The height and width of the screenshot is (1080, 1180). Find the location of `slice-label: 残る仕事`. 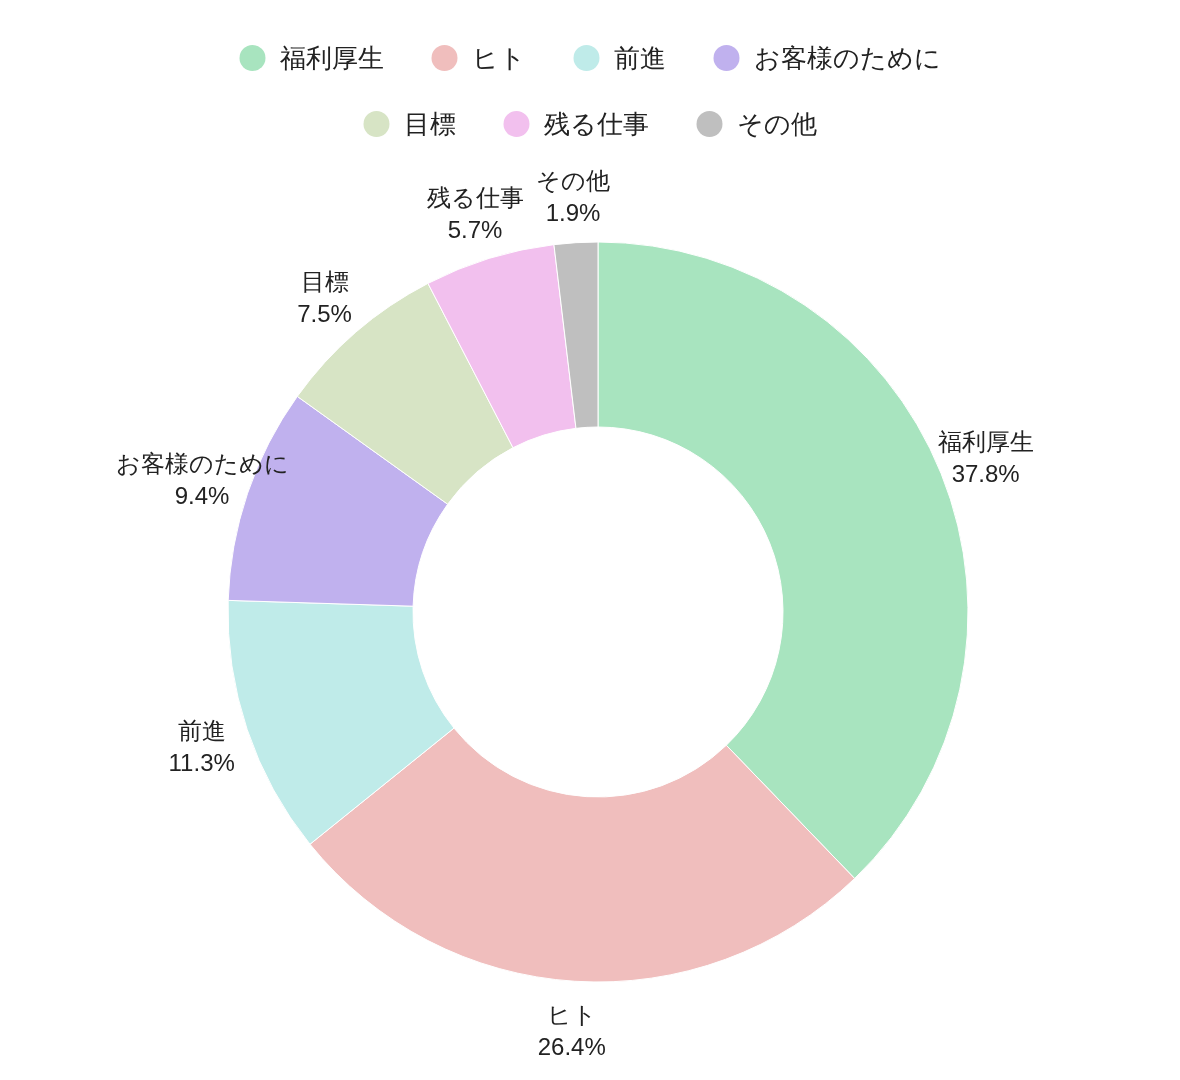

slice-label: 残る仕事 is located at coordinates (475, 198).